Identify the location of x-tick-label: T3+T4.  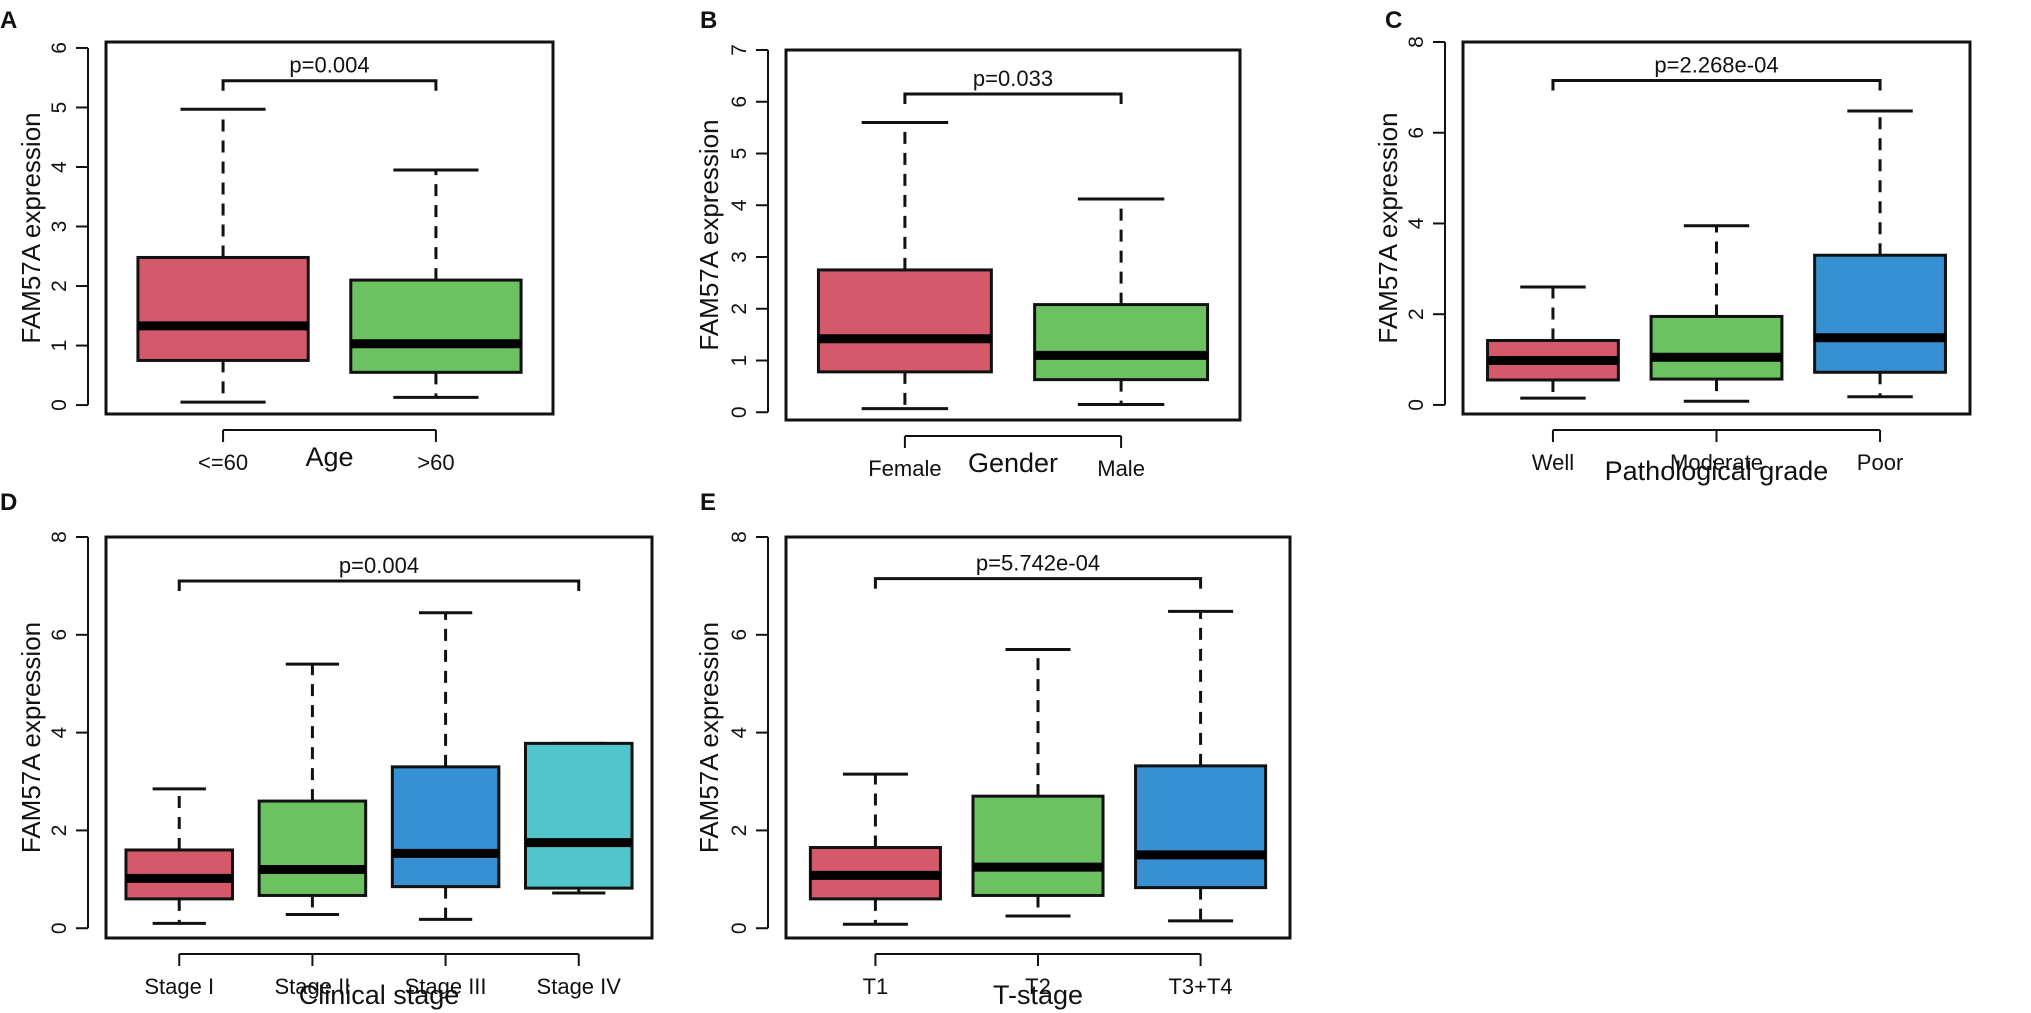
(1200, 986).